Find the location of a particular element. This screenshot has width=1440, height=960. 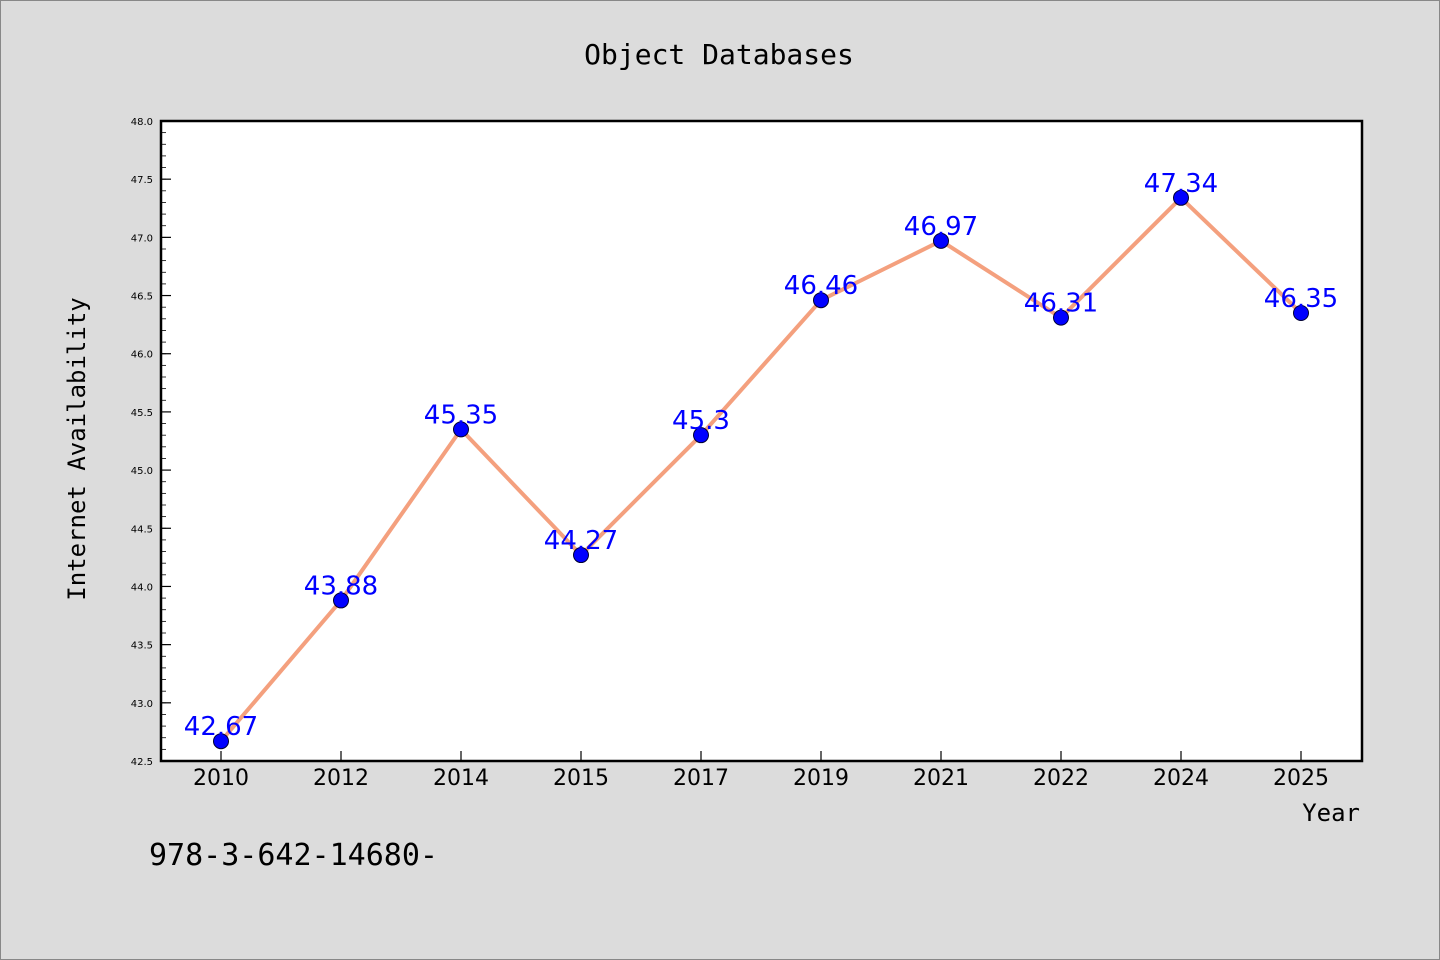

data-label: 46.31 is located at coordinates (1061, 304).